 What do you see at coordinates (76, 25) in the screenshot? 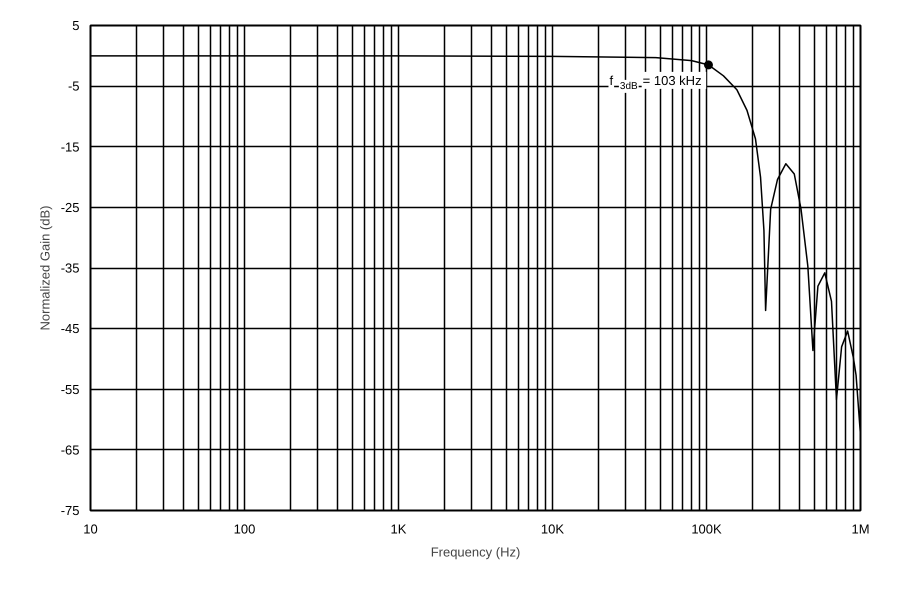
I see `y-tick-label: 5` at bounding box center [76, 25].